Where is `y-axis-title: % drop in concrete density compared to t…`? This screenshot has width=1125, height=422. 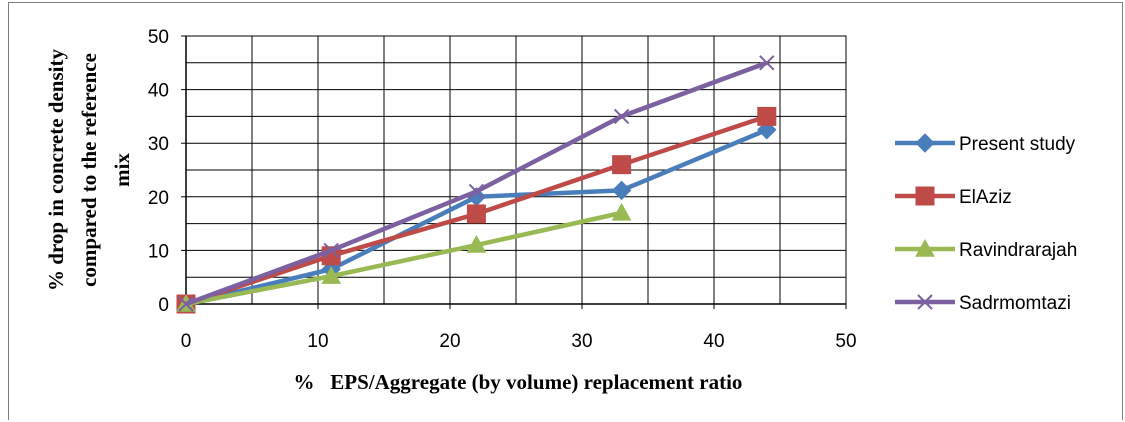
y-axis-title: % drop in concrete density compared to t… is located at coordinates (89, 170).